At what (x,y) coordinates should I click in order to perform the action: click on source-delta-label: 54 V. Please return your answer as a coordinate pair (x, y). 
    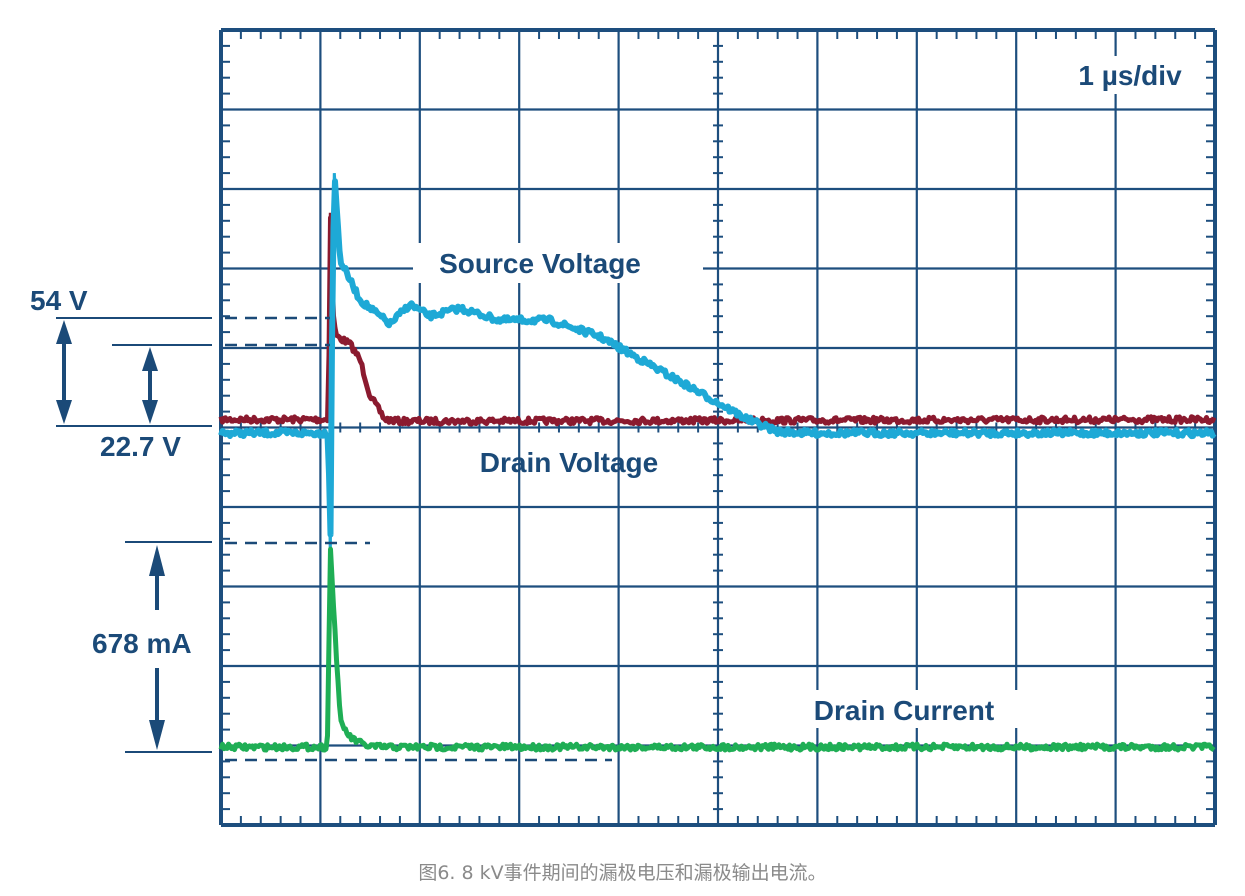
    Looking at the image, I should click on (59, 300).